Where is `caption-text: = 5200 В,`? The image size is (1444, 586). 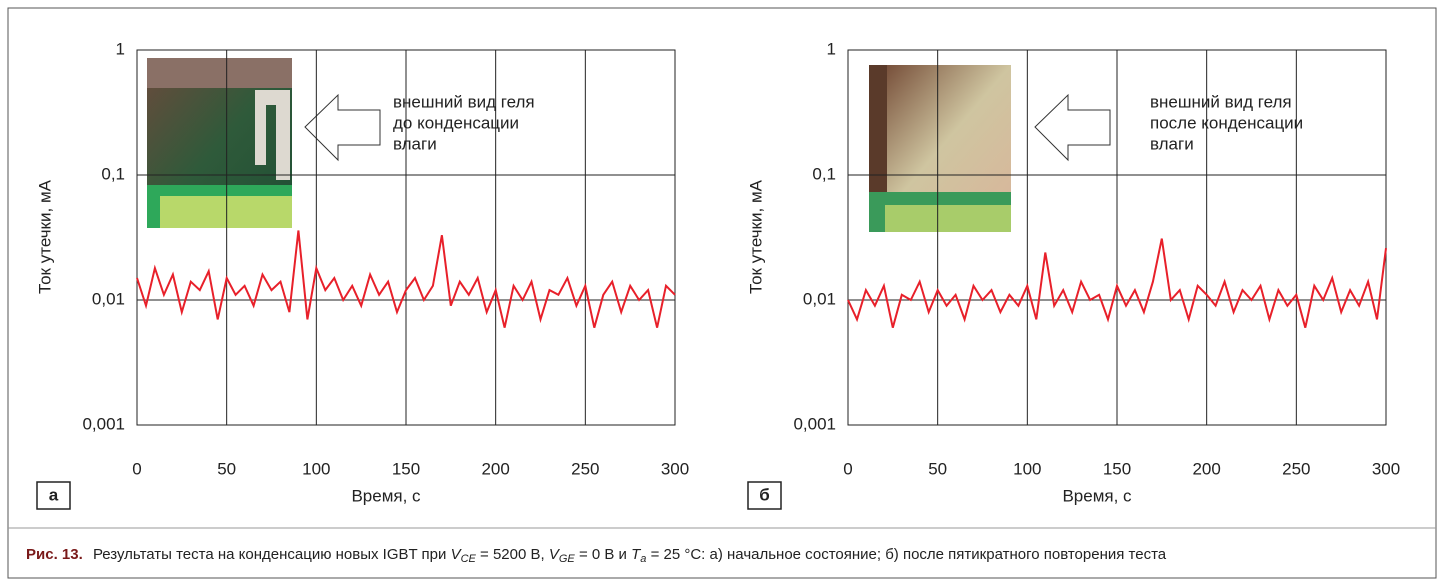 caption-text: = 5200 В, is located at coordinates (512, 554).